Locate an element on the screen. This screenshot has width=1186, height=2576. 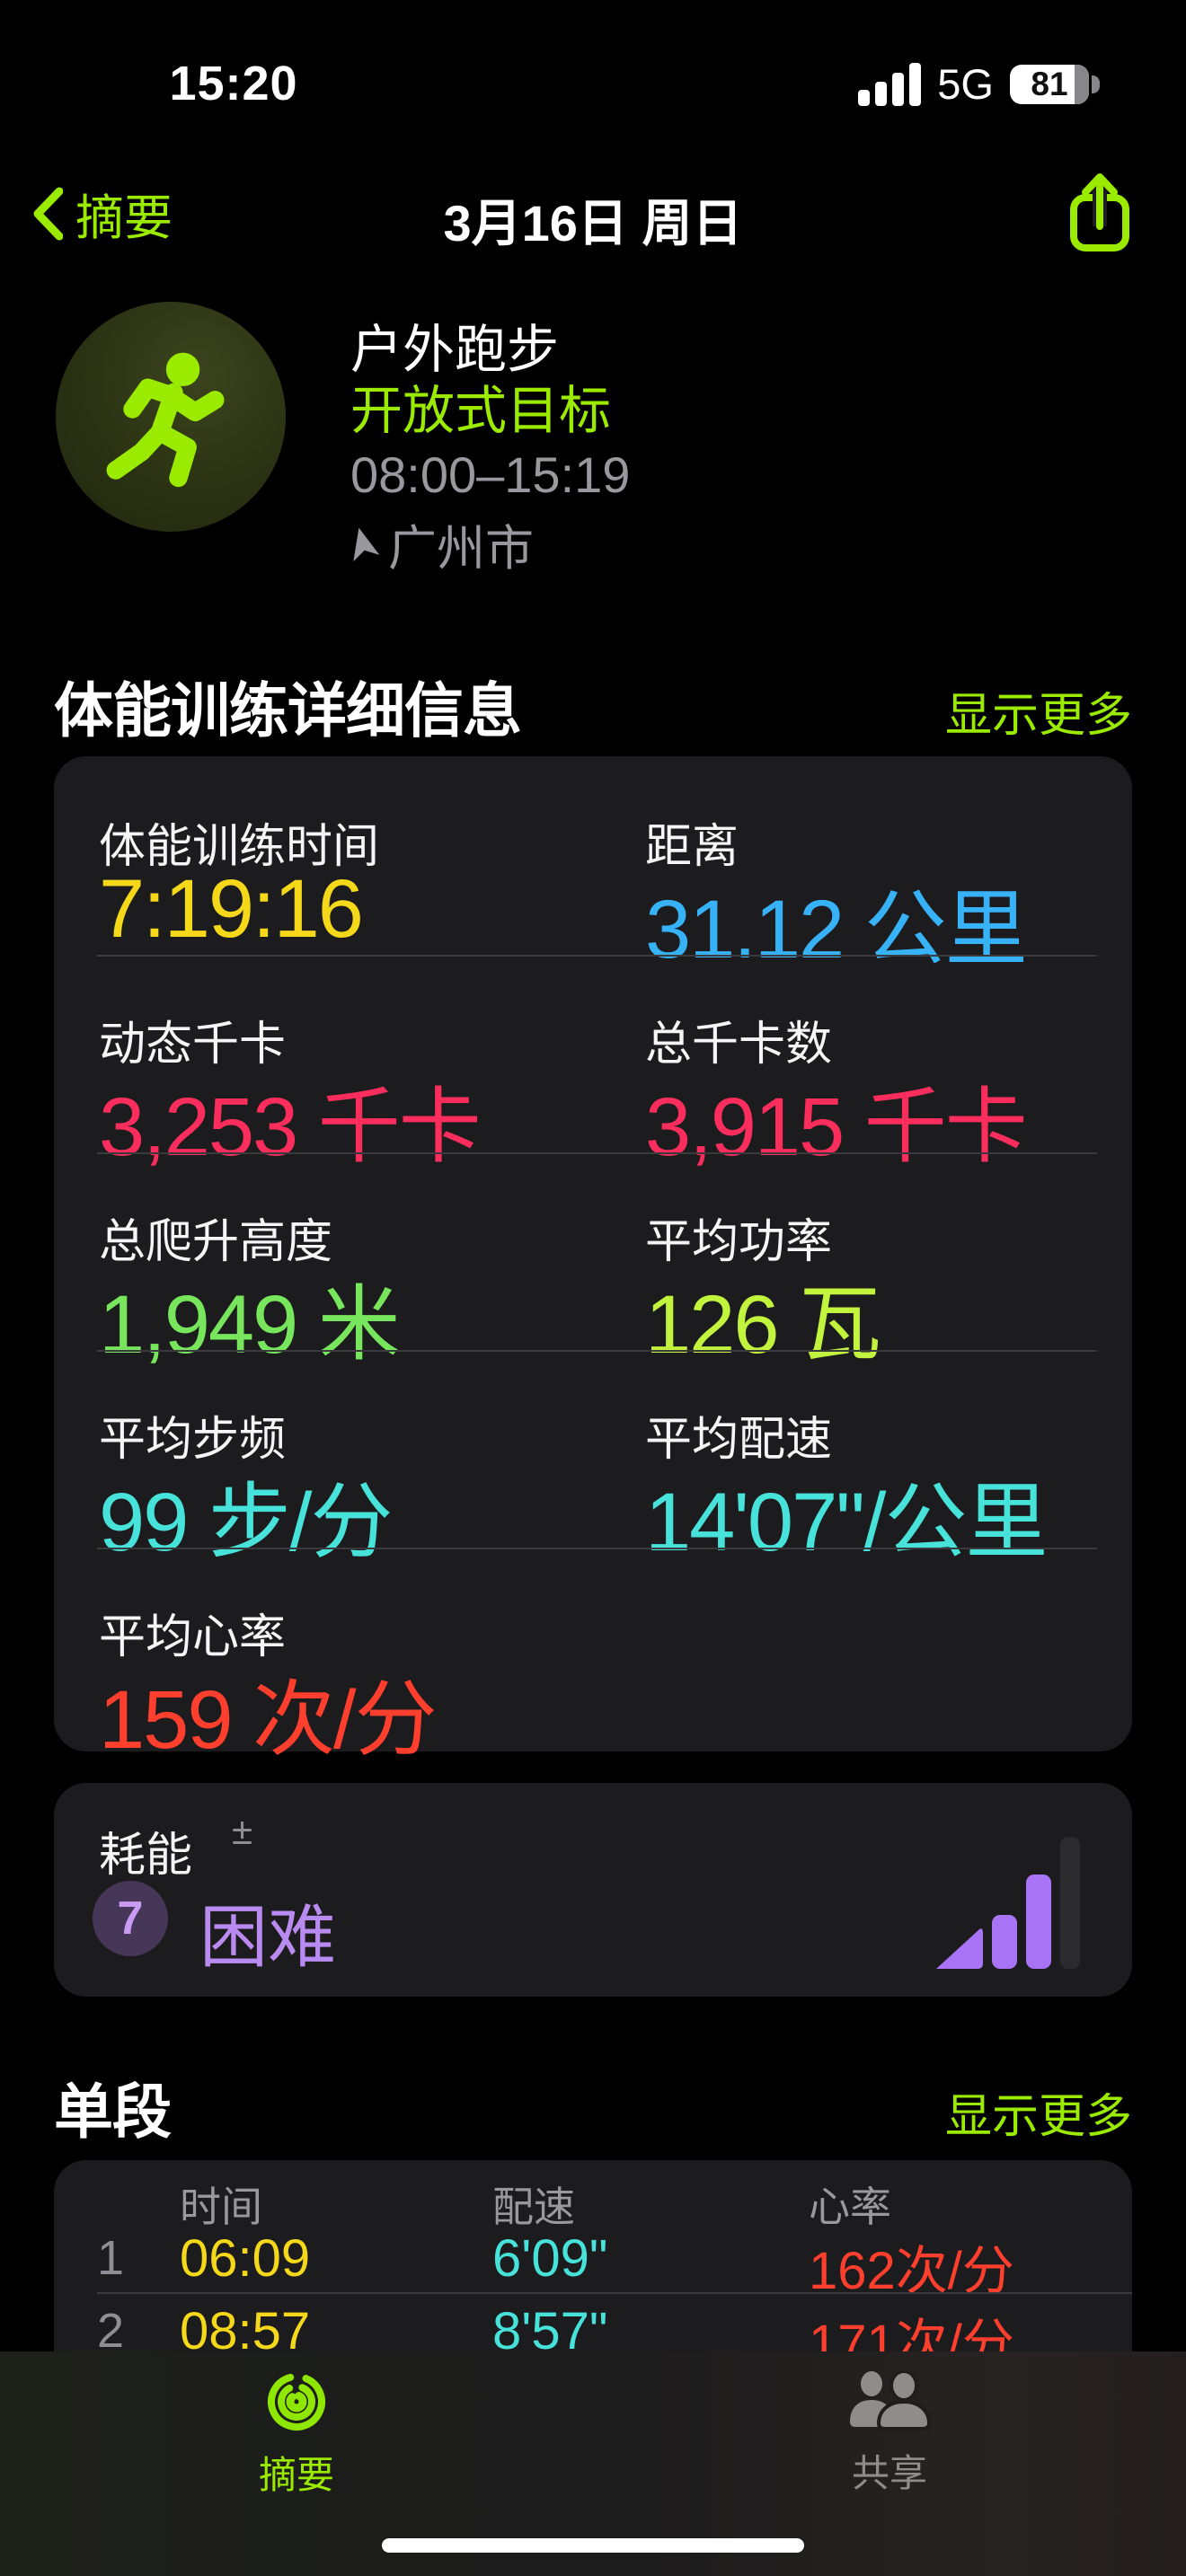
effort-title: 耗能 is located at coordinates (146, 1856).